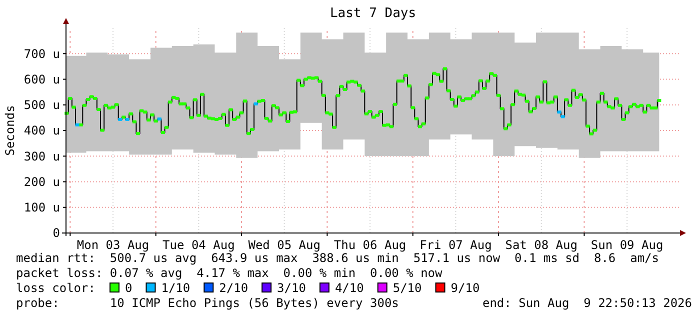  I want to click on x-tick-label: Tue 04 Aug, so click(198, 245).